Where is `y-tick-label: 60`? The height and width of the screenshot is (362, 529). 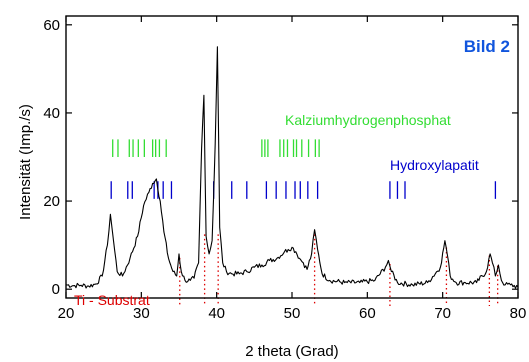
y-tick-label: 60 is located at coordinates (51, 25).